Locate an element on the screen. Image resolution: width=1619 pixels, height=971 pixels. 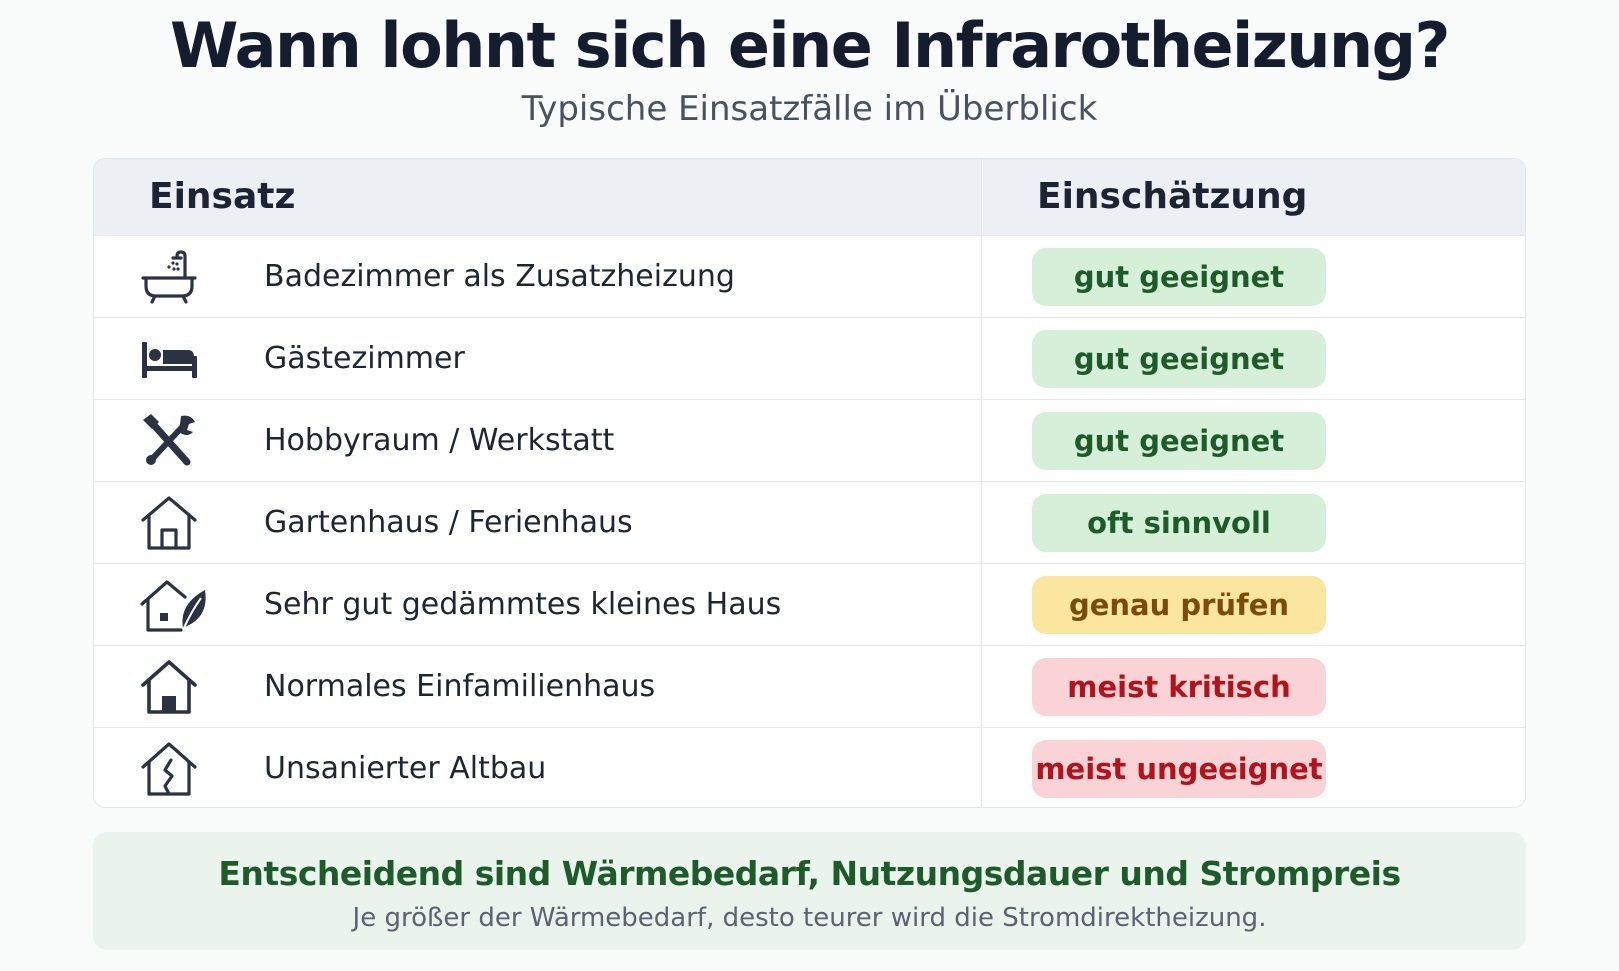
status-badge: genau prüfen is located at coordinates (1179, 605).